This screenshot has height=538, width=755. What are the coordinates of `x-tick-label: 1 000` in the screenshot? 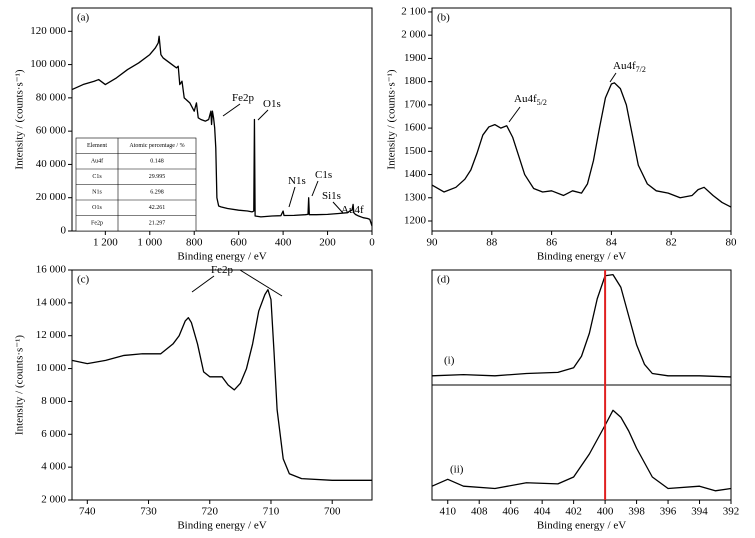 It's located at (149, 243).